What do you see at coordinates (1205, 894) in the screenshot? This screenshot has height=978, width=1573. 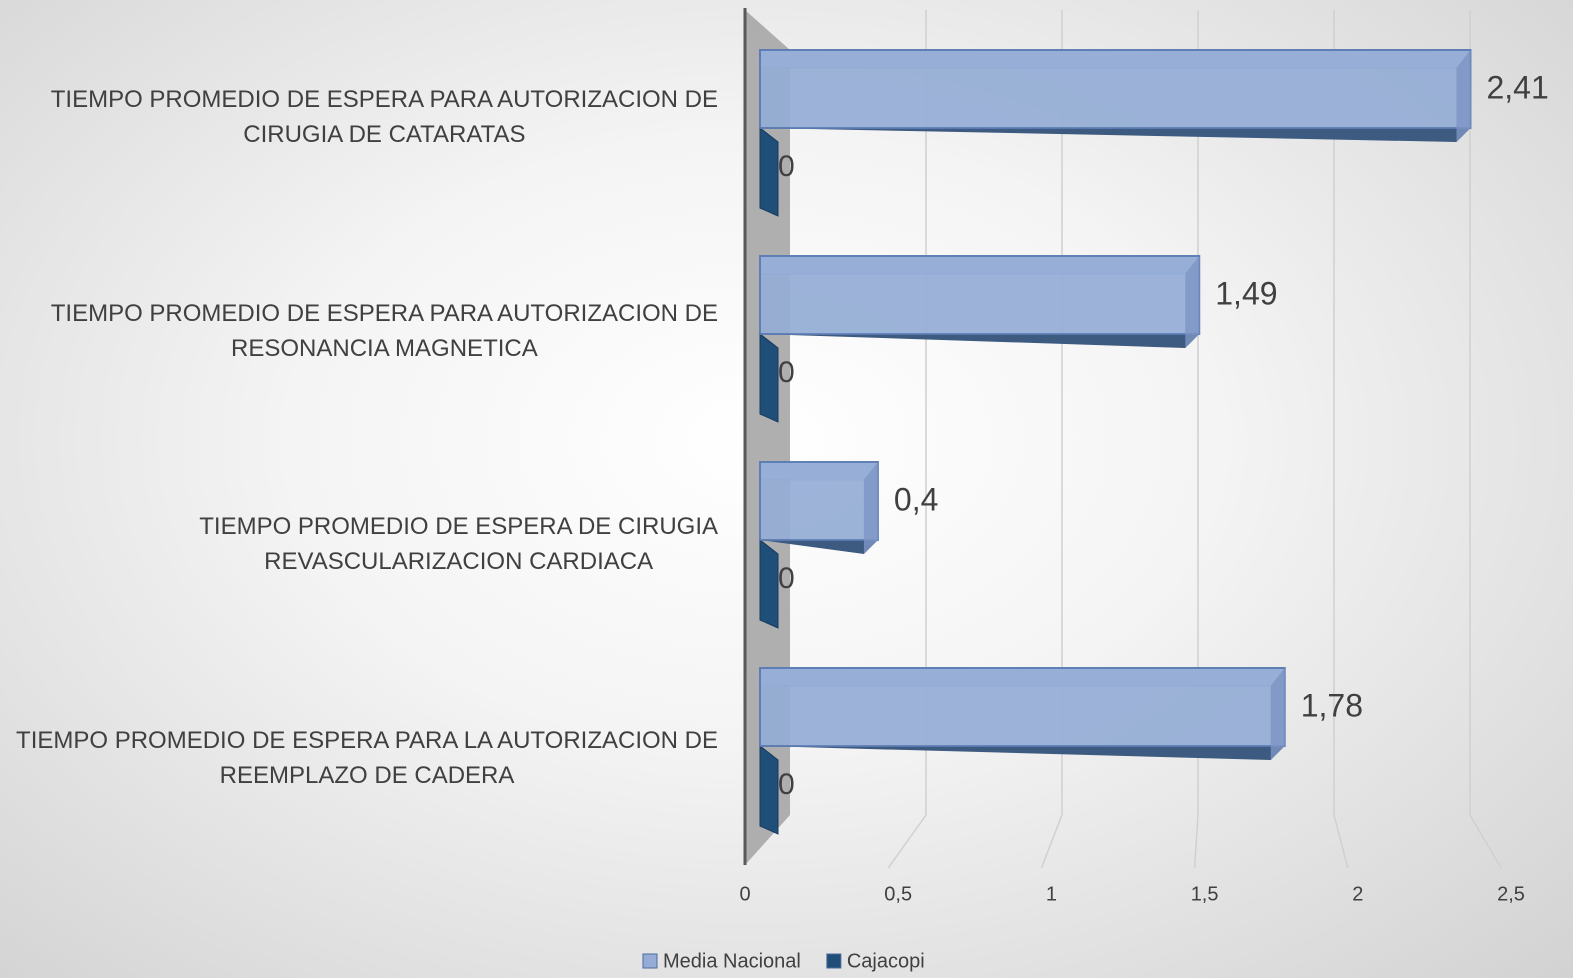 I see `x-tick-label: 1,5` at bounding box center [1205, 894].